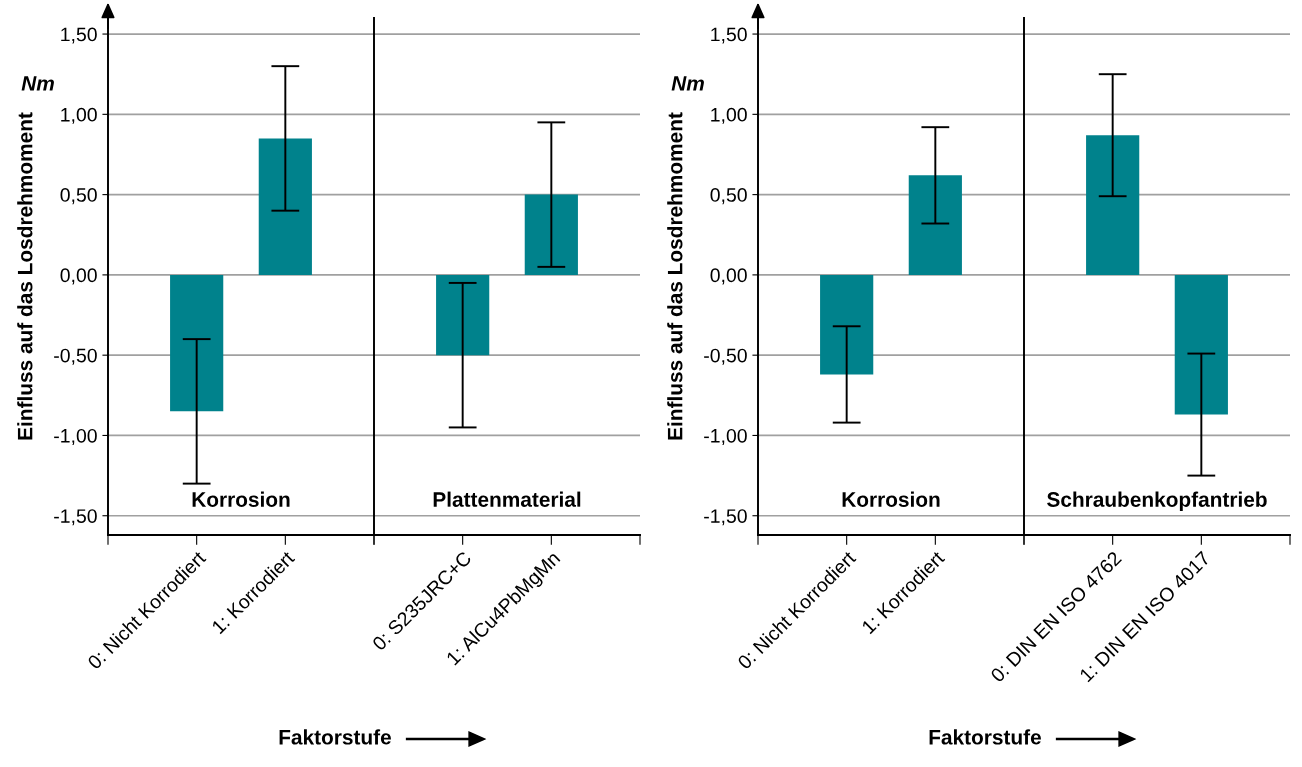 The width and height of the screenshot is (1302, 767). What do you see at coordinates (1157, 501) in the screenshot?
I see `annotation: Schraubenkopfantrieb` at bounding box center [1157, 501].